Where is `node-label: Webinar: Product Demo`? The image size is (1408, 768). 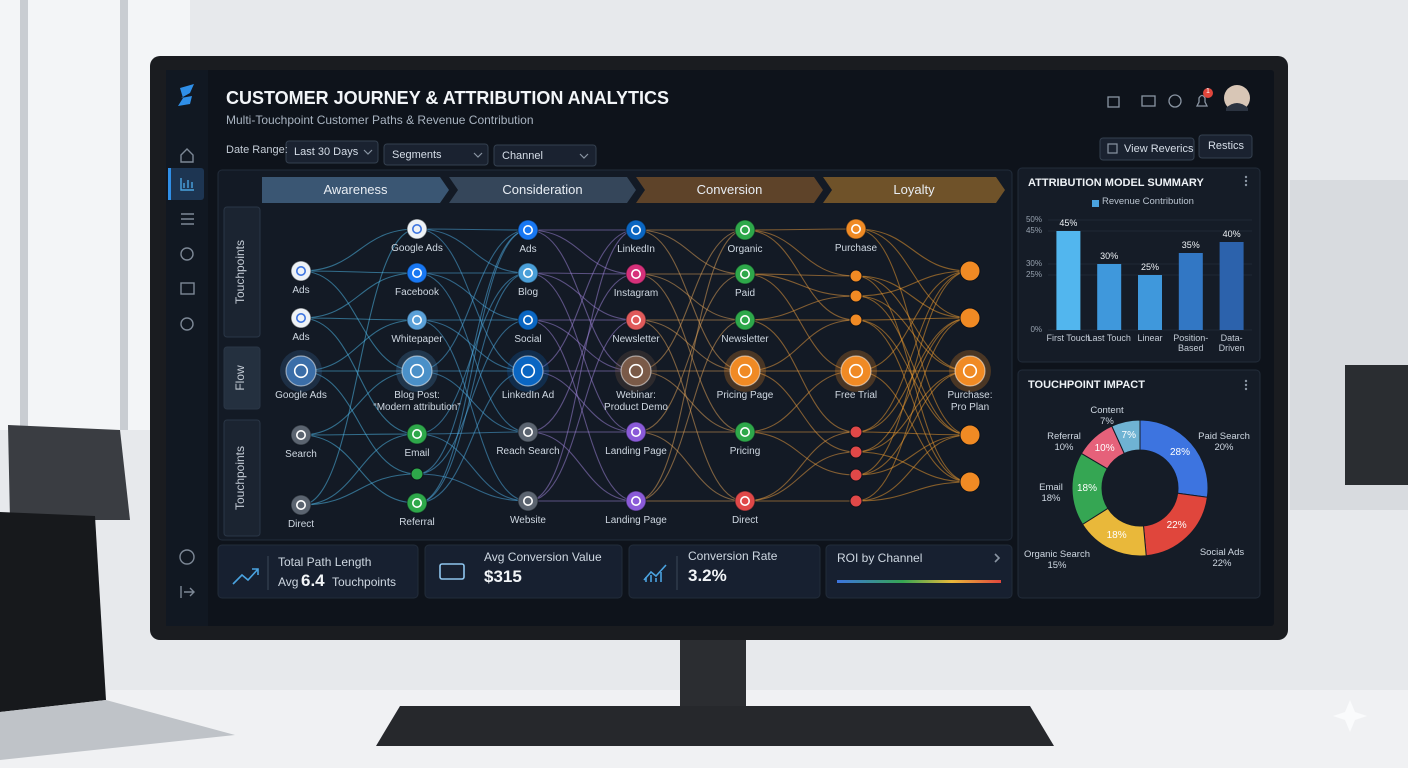 node-label: Webinar: Product Demo is located at coordinates (636, 401).